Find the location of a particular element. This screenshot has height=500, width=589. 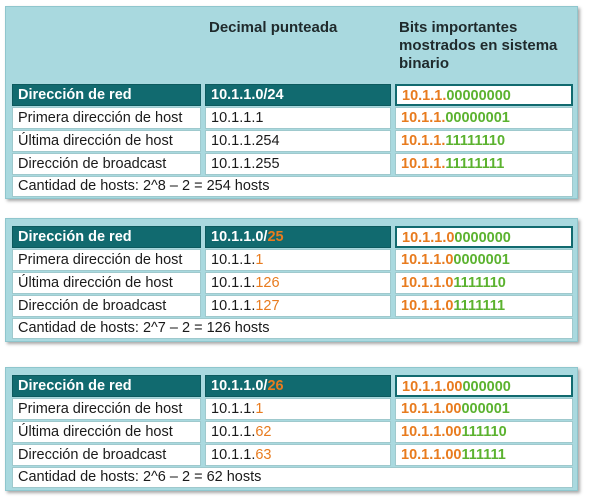

dotted-decimal: 10.1.1.127 is located at coordinates (298, 306).